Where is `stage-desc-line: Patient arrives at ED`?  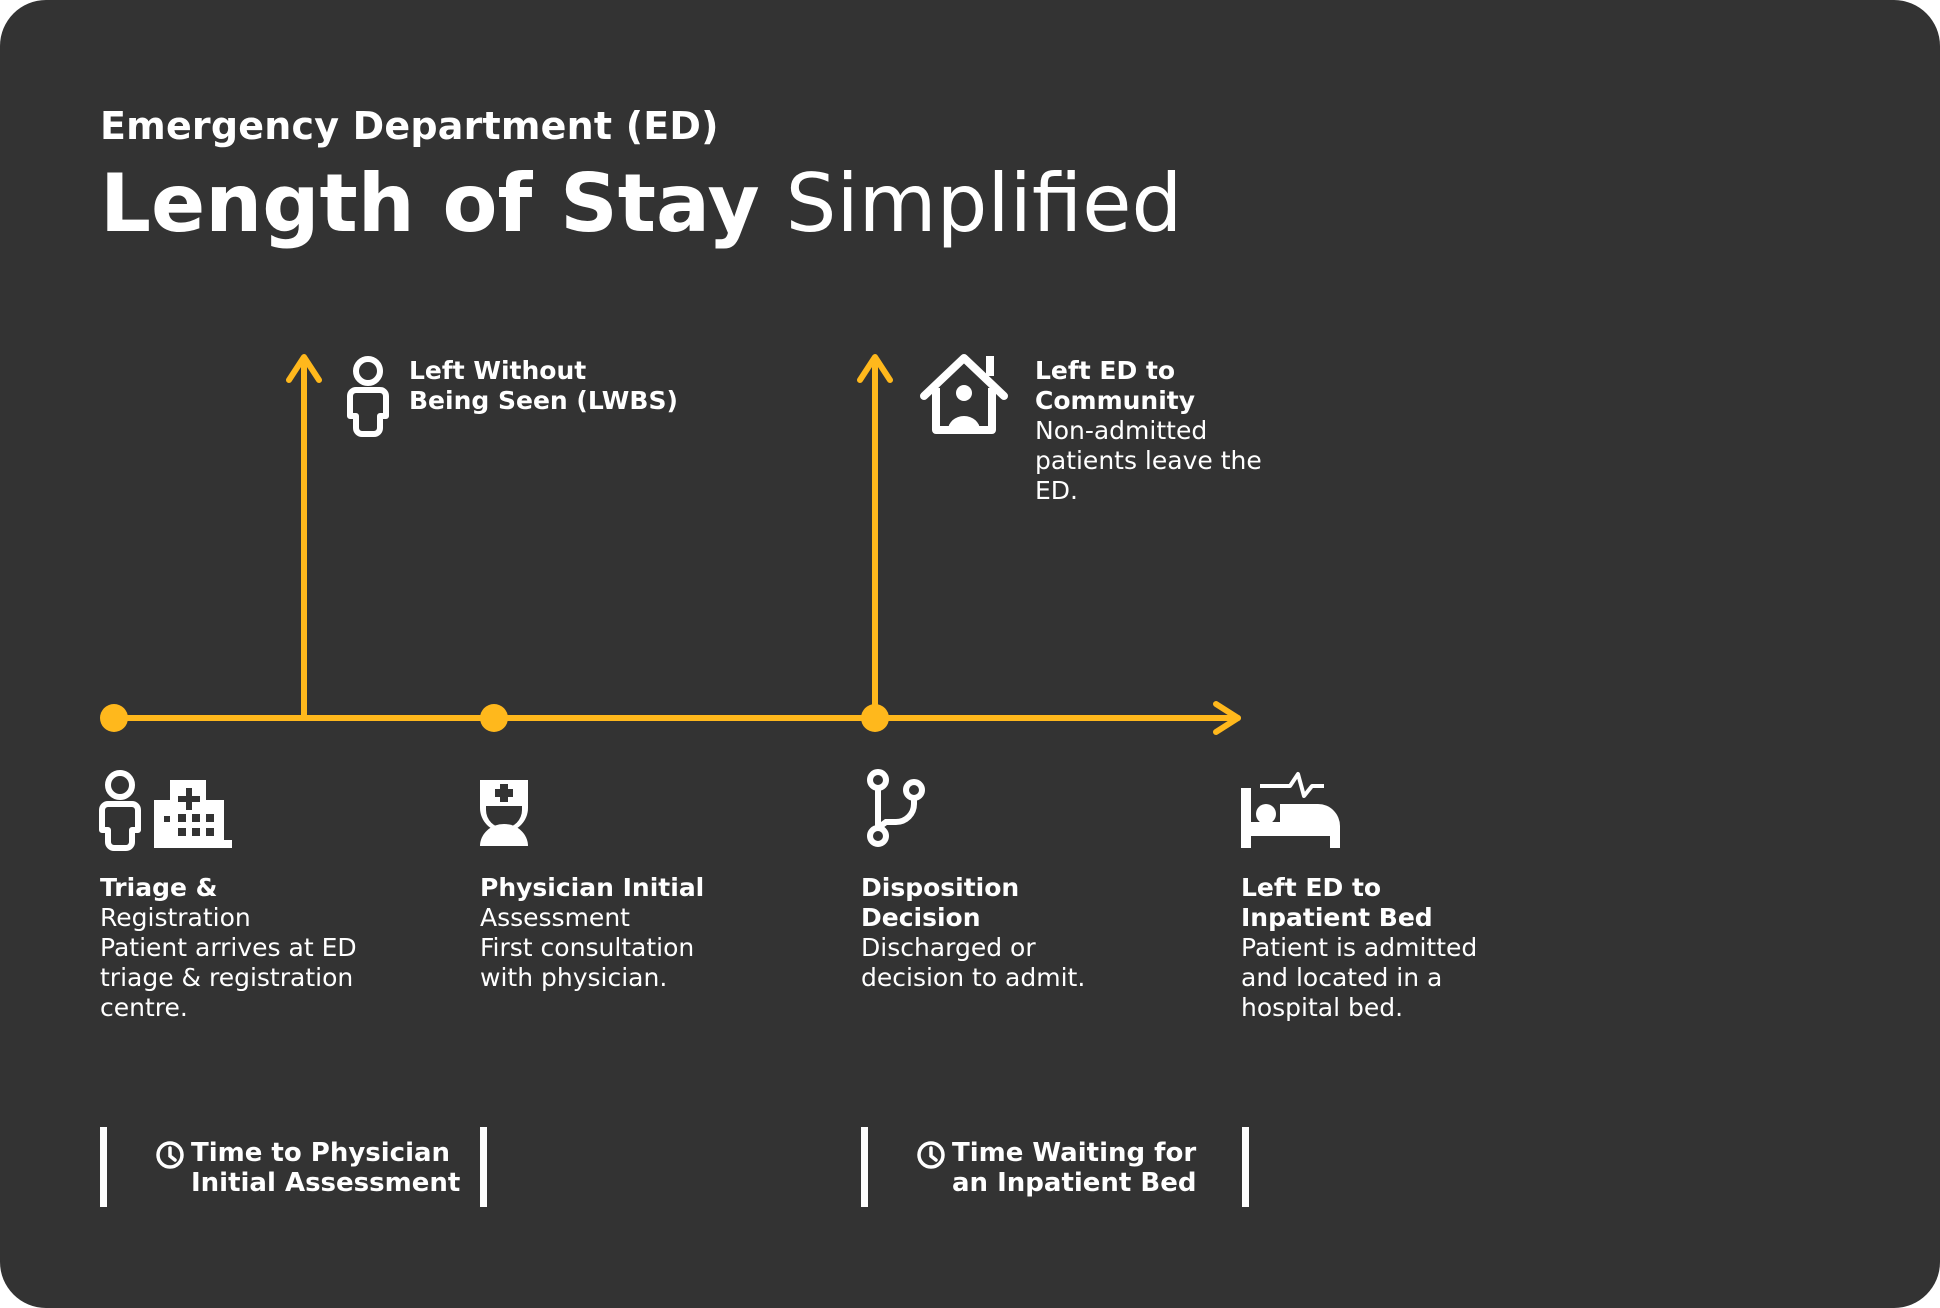
stage-desc-line: Patient arrives at ED is located at coordinates (228, 947).